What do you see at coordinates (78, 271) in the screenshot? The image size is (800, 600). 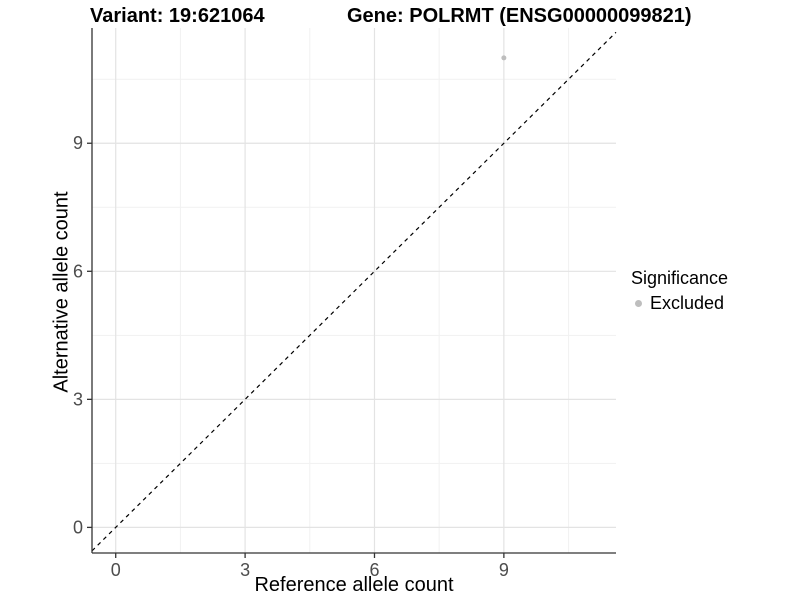 I see `y-tick-label: 6` at bounding box center [78, 271].